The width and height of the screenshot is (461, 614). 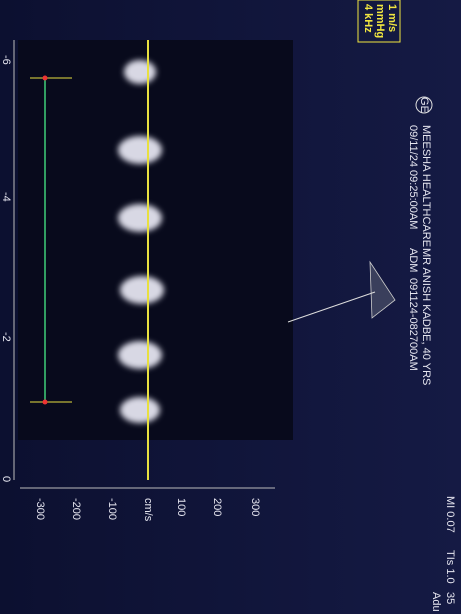 I want to click on doppler-line: 1 m/s, so click(x=392, y=18).